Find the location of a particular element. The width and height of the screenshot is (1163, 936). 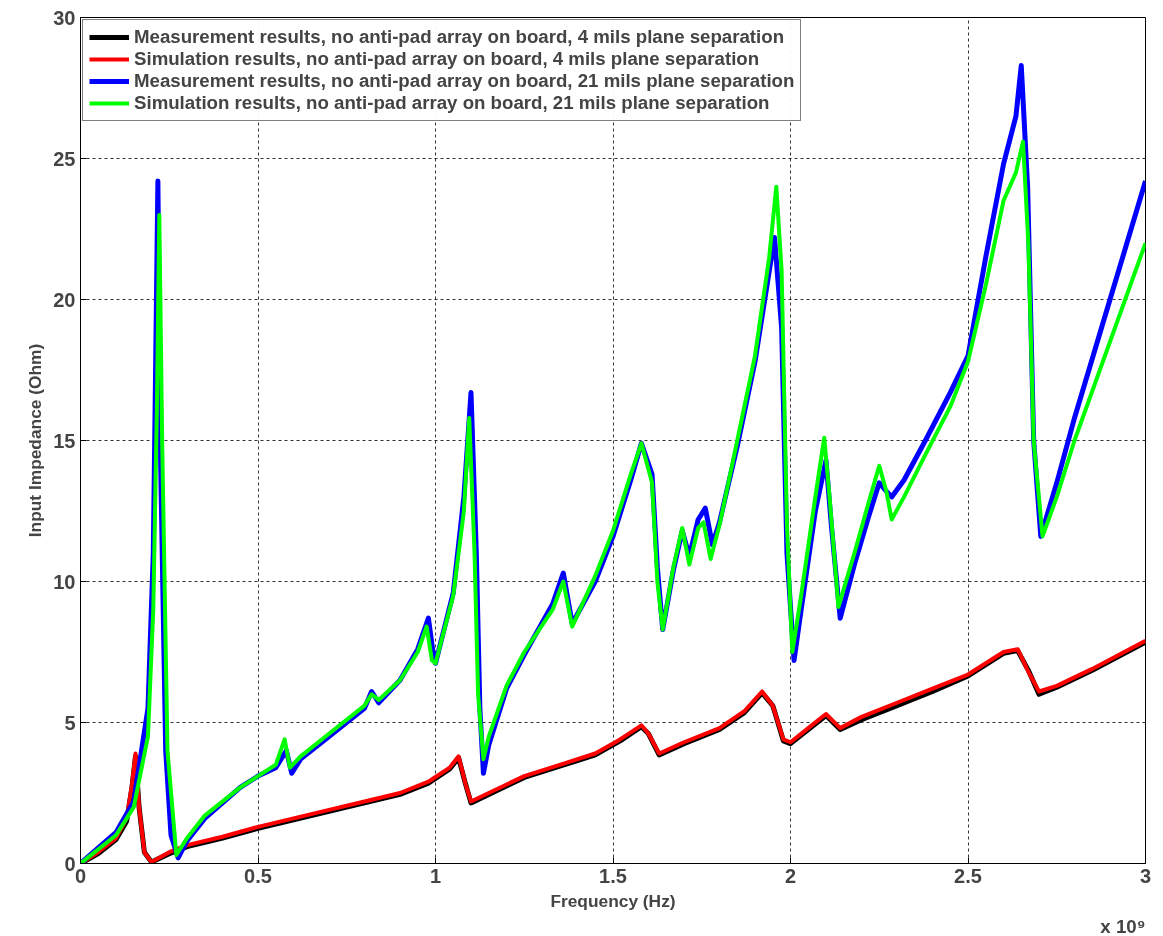

legend-label: Measurement results, no anti-pad array on board, 4 mils plane separation is located at coordinates (459, 37).